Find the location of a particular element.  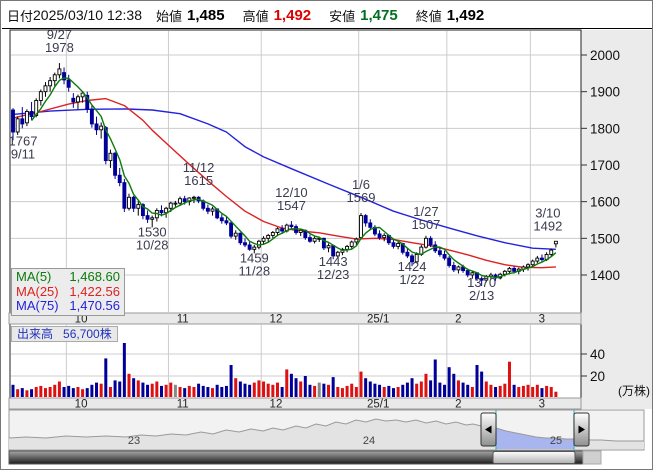

ma25-label: MA(25) is located at coordinates (37, 291).